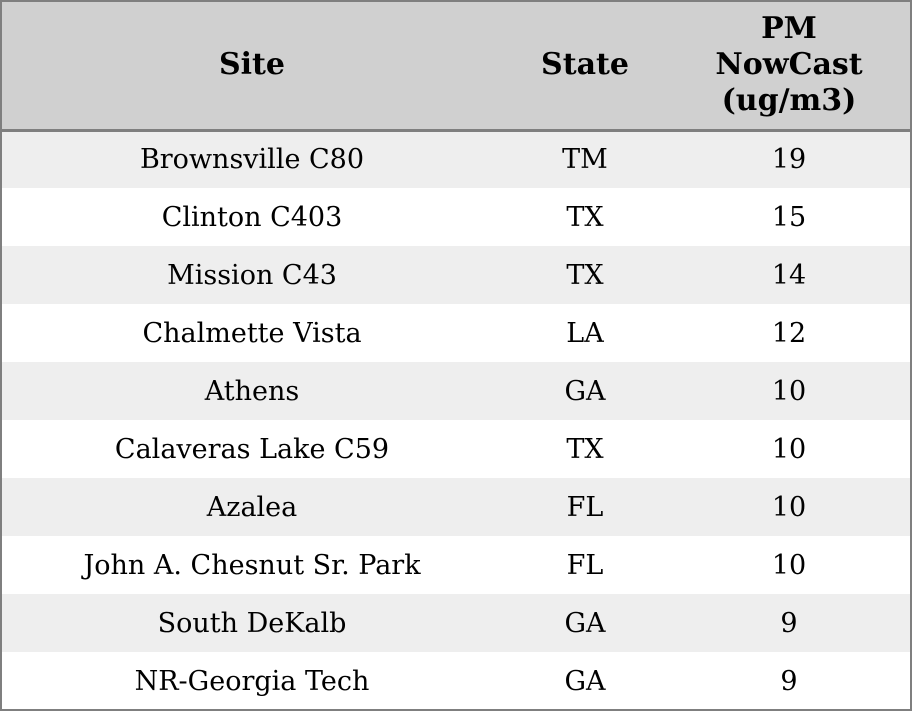 The height and width of the screenshot is (711, 912). I want to click on site-cell: Athens, so click(252, 391).